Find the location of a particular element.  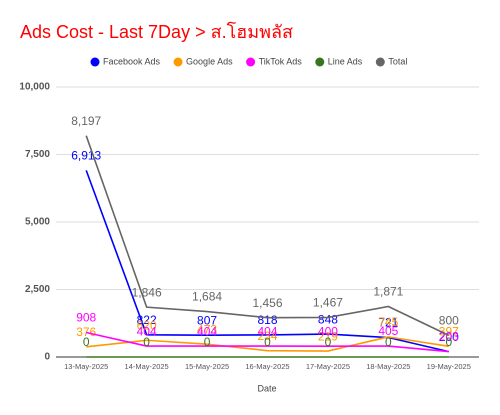

legend-label: Line Ads is located at coordinates (345, 61).